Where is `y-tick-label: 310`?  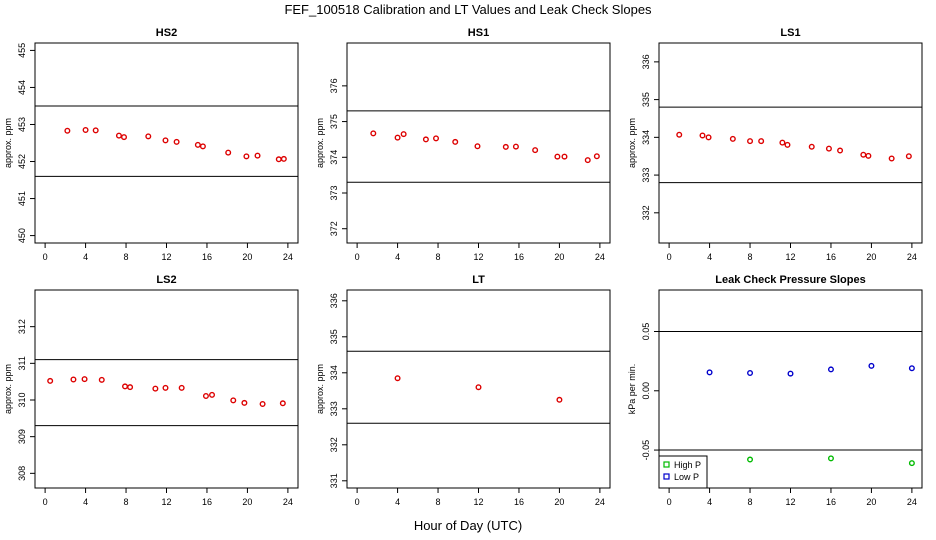 y-tick-label: 310 is located at coordinates (22, 399).